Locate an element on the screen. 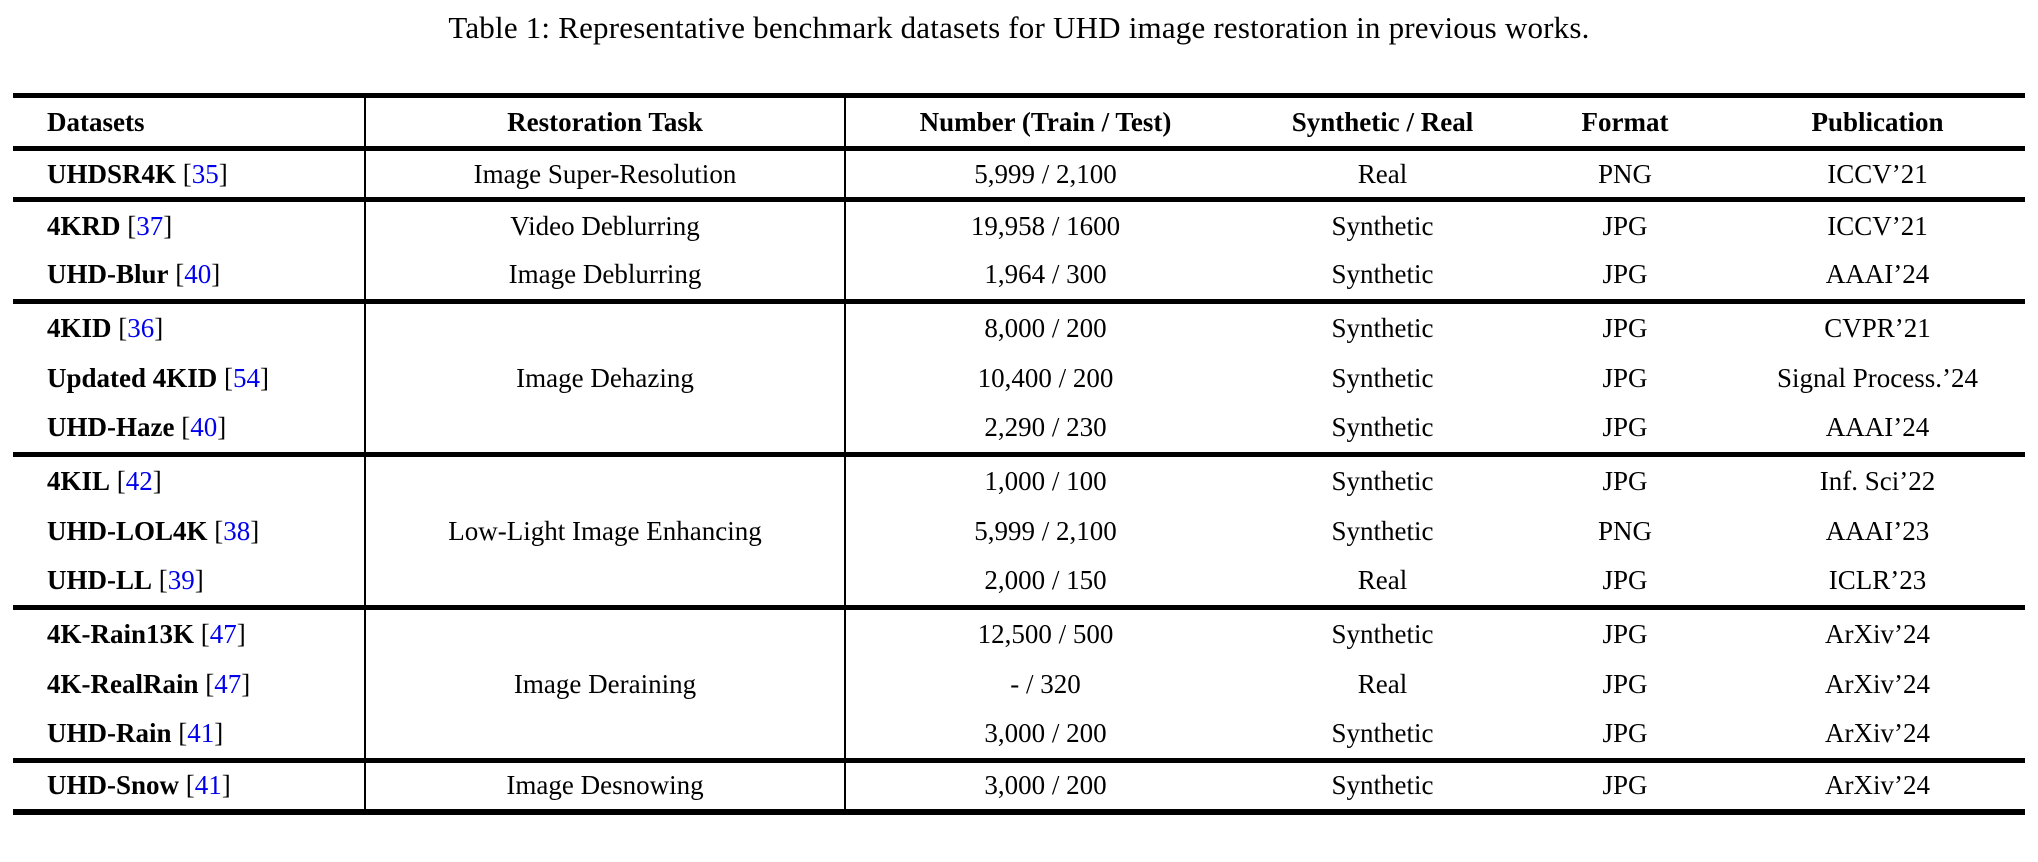 This screenshot has width=2038, height=862. dataset-name: UHDSR4K is located at coordinates (112, 173).